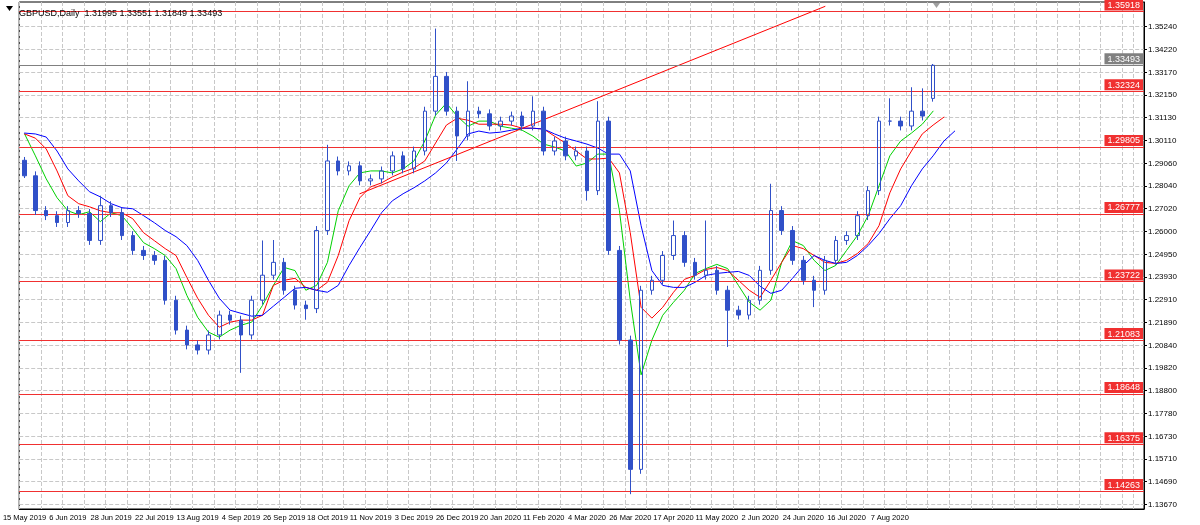 This screenshot has width=1200, height=525. I want to click on ref-line-label: 1.35918, so click(1123, 5).